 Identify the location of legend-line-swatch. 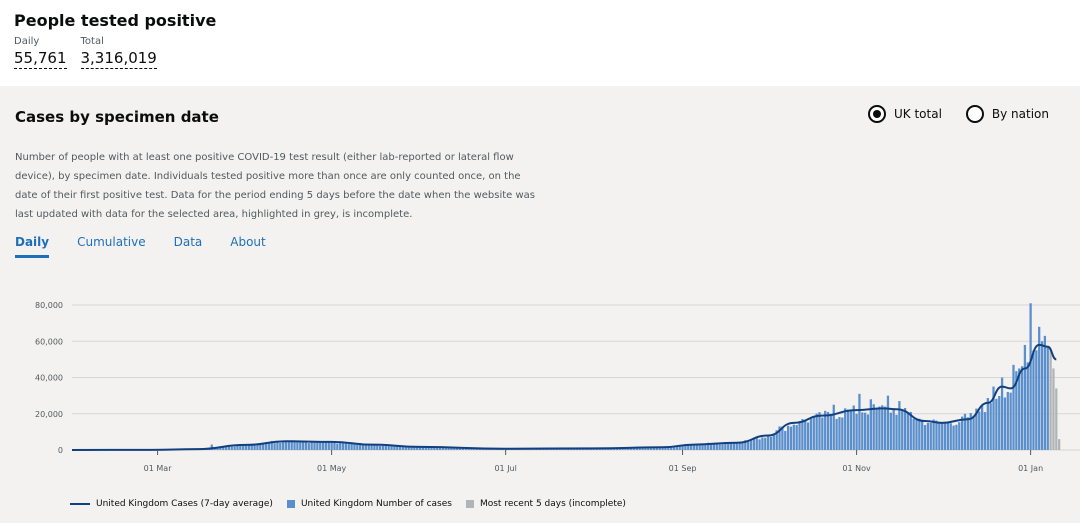
(80, 504).